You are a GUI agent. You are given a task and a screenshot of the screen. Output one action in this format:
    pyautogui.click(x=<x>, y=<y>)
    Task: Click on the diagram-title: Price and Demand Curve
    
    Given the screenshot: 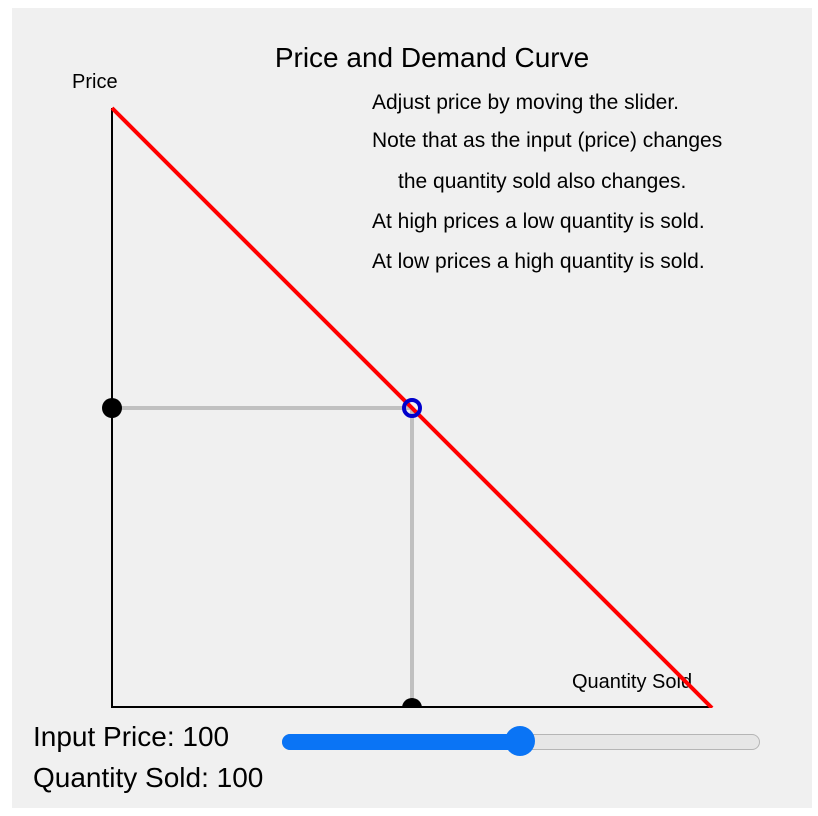 What is the action you would take?
    pyautogui.click(x=432, y=57)
    